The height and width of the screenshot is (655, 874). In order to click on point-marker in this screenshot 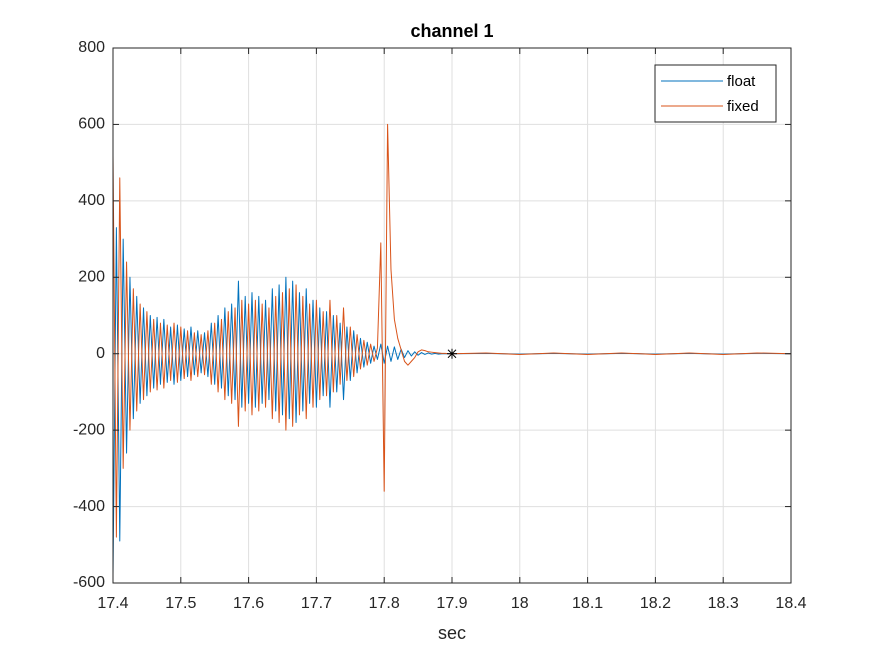, I will do `click(452, 353)`.